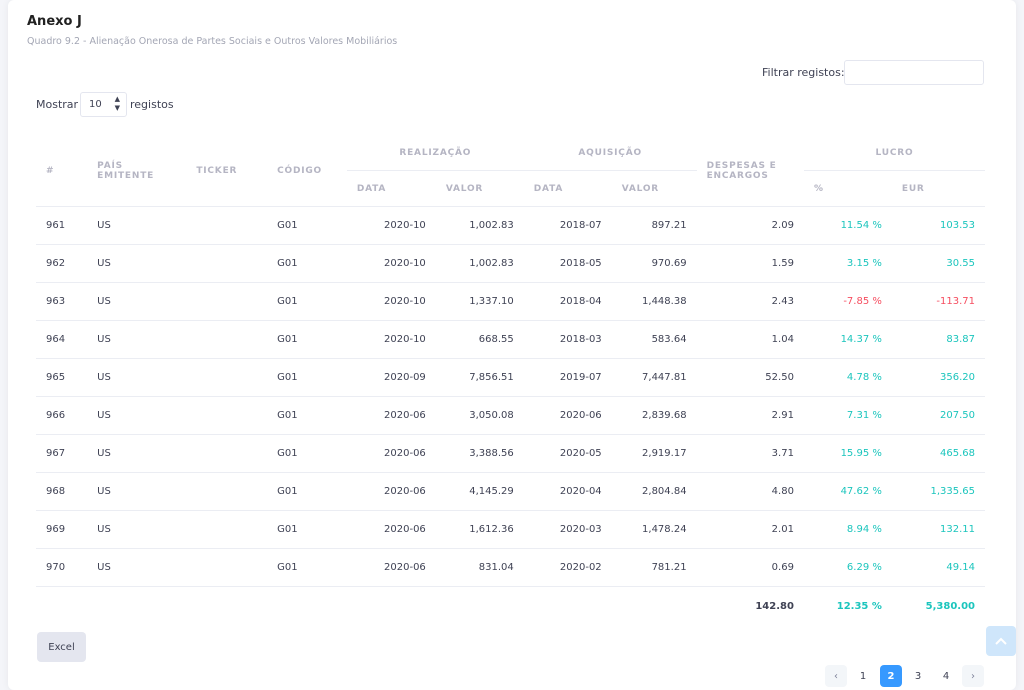  I want to click on cell-profit-eur: 103.53, so click(938, 225).